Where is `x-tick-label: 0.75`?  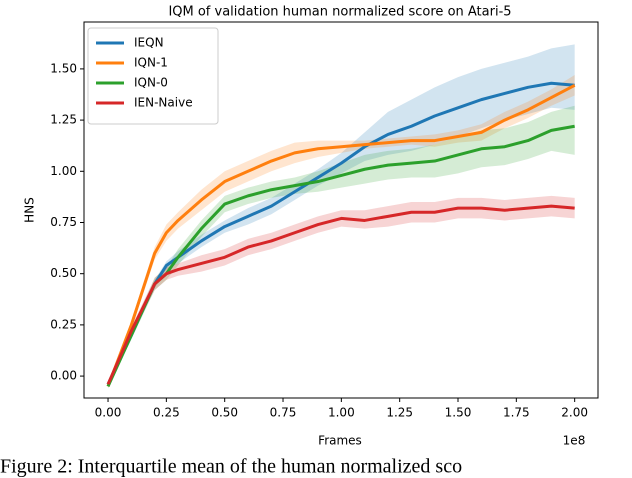 x-tick-label: 0.75 is located at coordinates (283, 413).